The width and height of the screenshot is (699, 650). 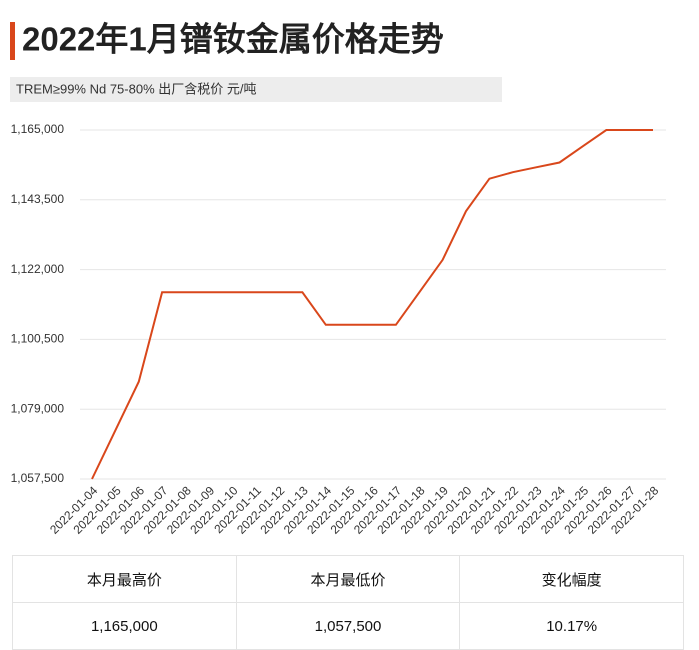 What do you see at coordinates (38, 478) in the screenshot?
I see `y-tick-label: 1,057,500` at bounding box center [38, 478].